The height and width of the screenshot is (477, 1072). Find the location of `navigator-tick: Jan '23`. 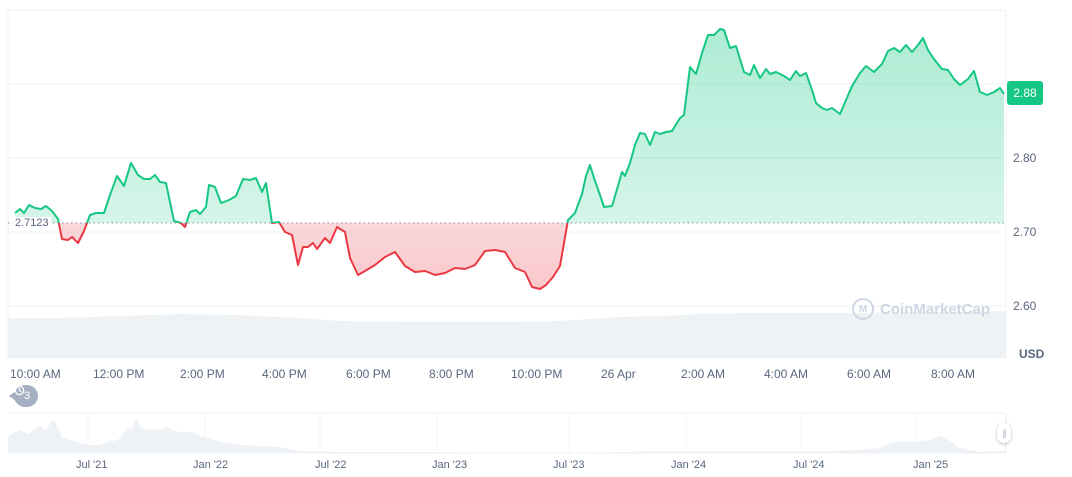

navigator-tick: Jan '23 is located at coordinates (450, 465).